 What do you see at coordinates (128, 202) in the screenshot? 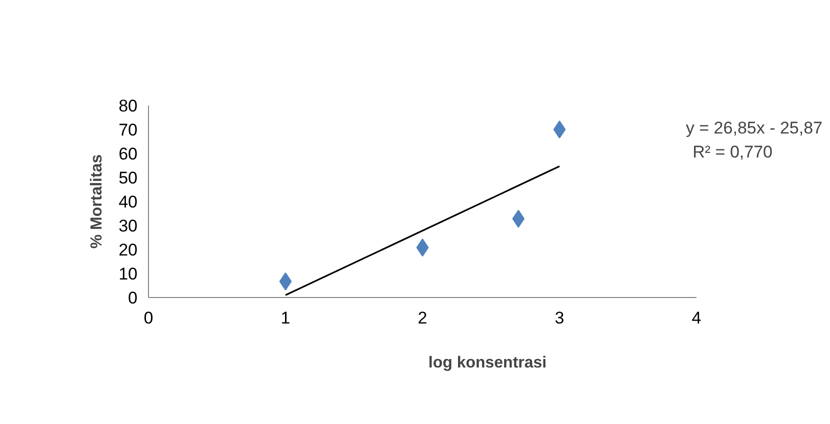
I see `y-tick-label: 40` at bounding box center [128, 202].